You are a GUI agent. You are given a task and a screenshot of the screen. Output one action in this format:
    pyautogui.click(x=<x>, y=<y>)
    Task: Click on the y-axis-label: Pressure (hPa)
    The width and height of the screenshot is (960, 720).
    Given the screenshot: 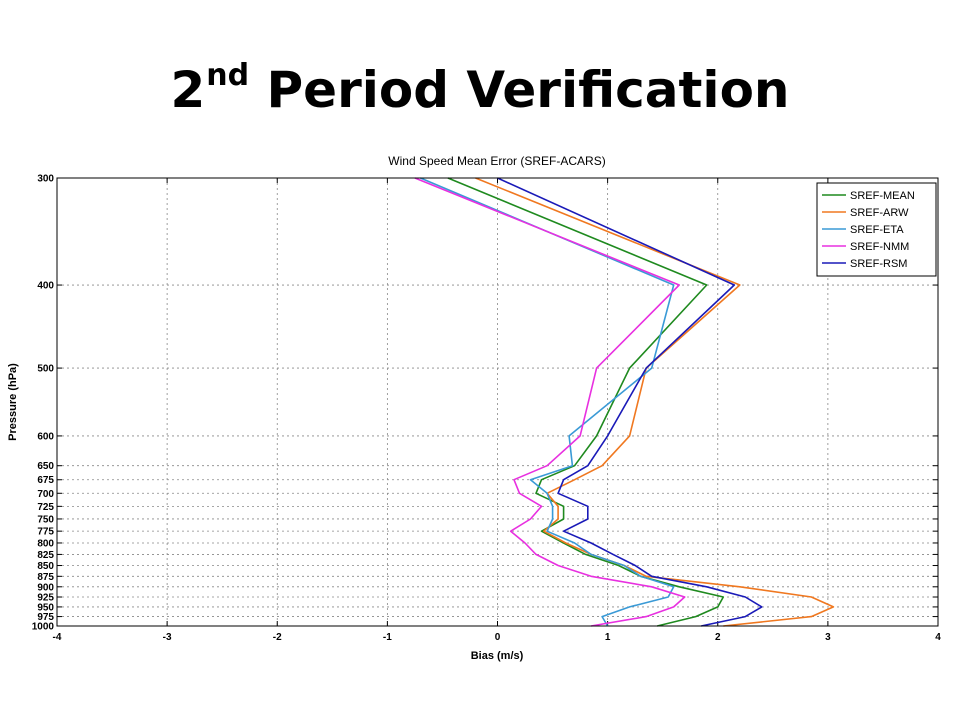 What is the action you would take?
    pyautogui.click(x=13, y=402)
    